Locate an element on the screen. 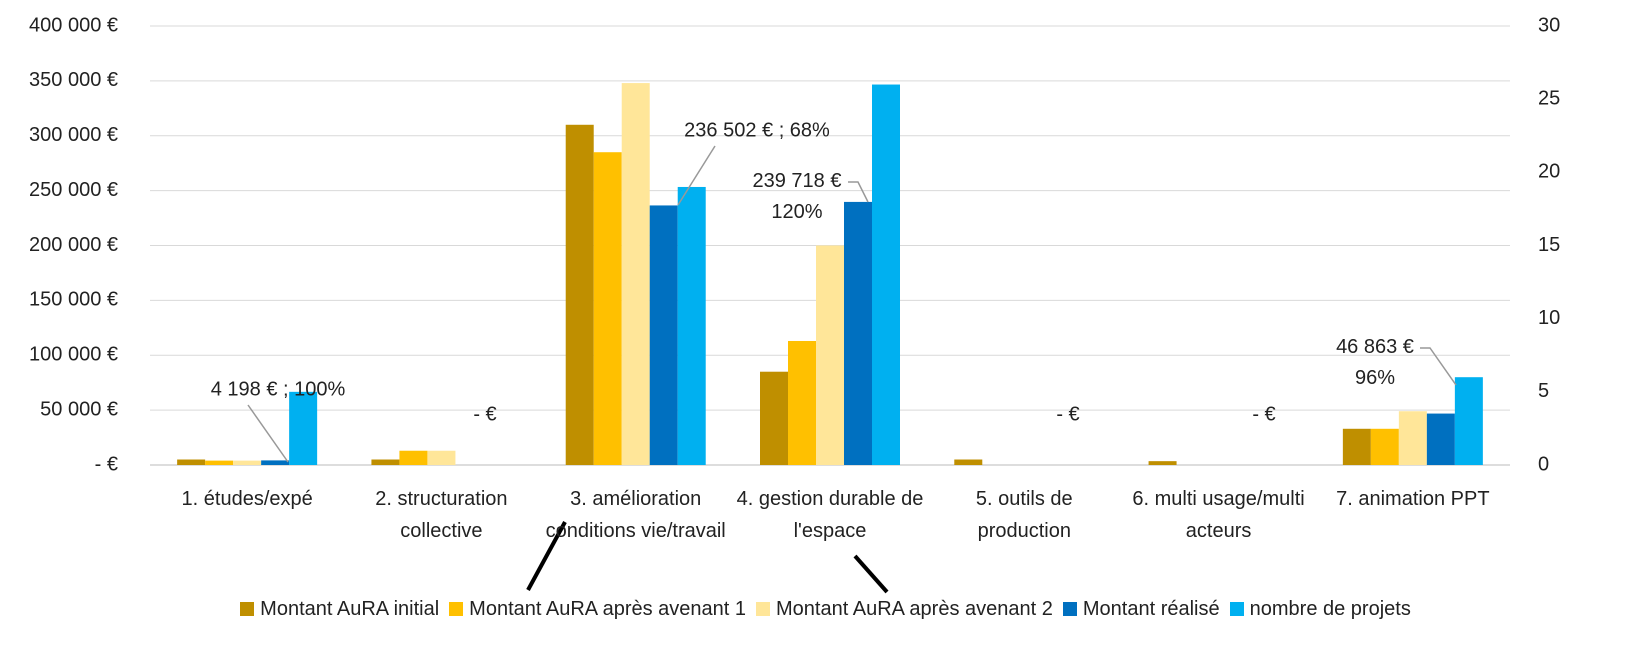 This screenshot has width=1651, height=663. legend-item: Montant réalisé is located at coordinates (1141, 609).